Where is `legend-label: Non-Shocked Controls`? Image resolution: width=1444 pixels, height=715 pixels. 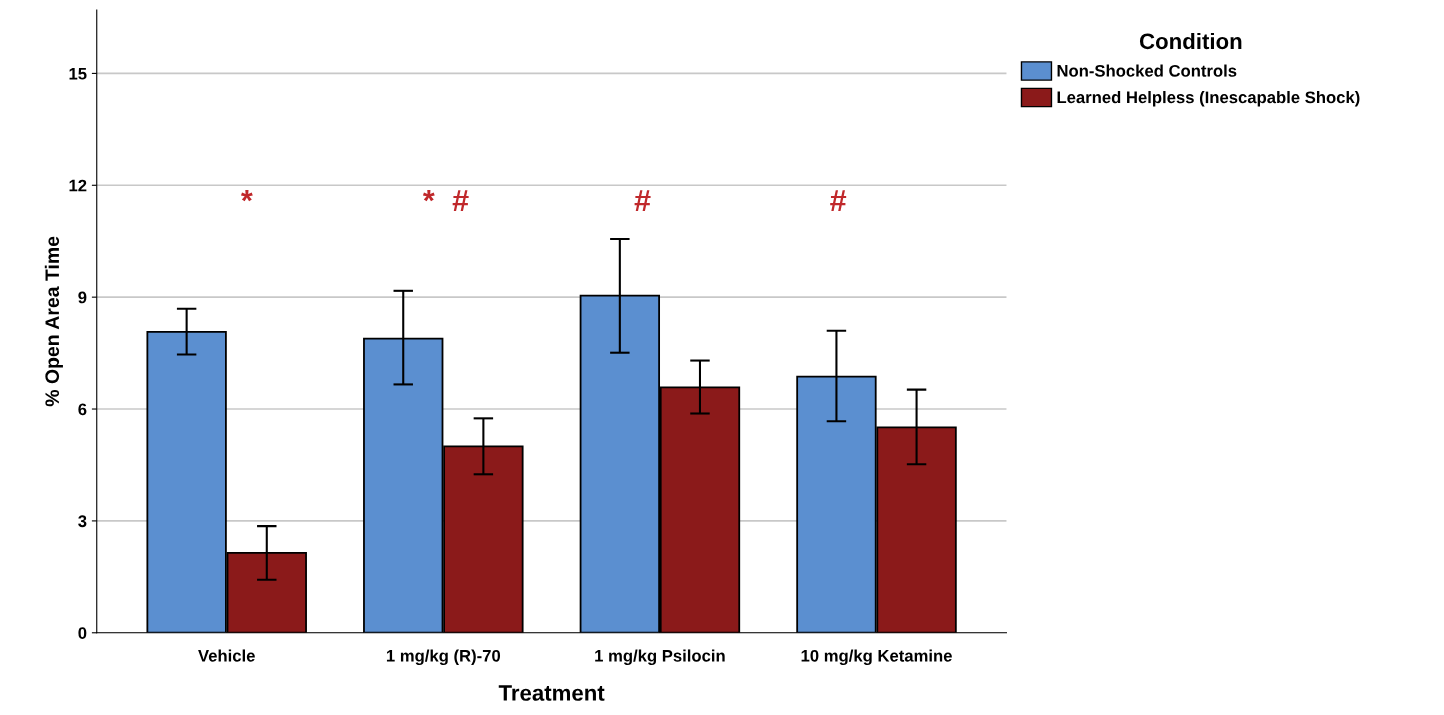
legend-label: Non-Shocked Controls is located at coordinates (1147, 70).